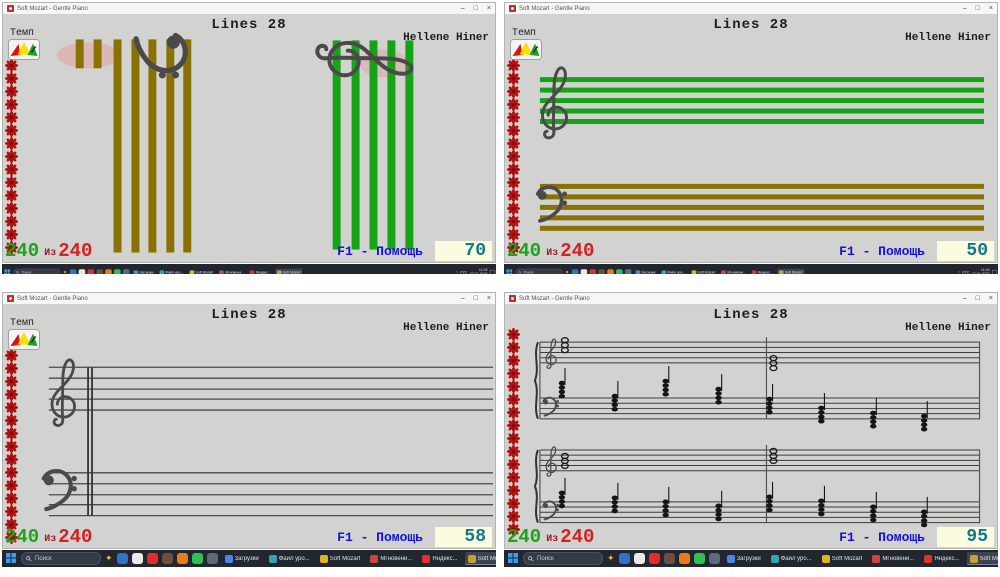  What do you see at coordinates (12, 446) in the screenshot?
I see `progress-flowers` at bounding box center [12, 446].